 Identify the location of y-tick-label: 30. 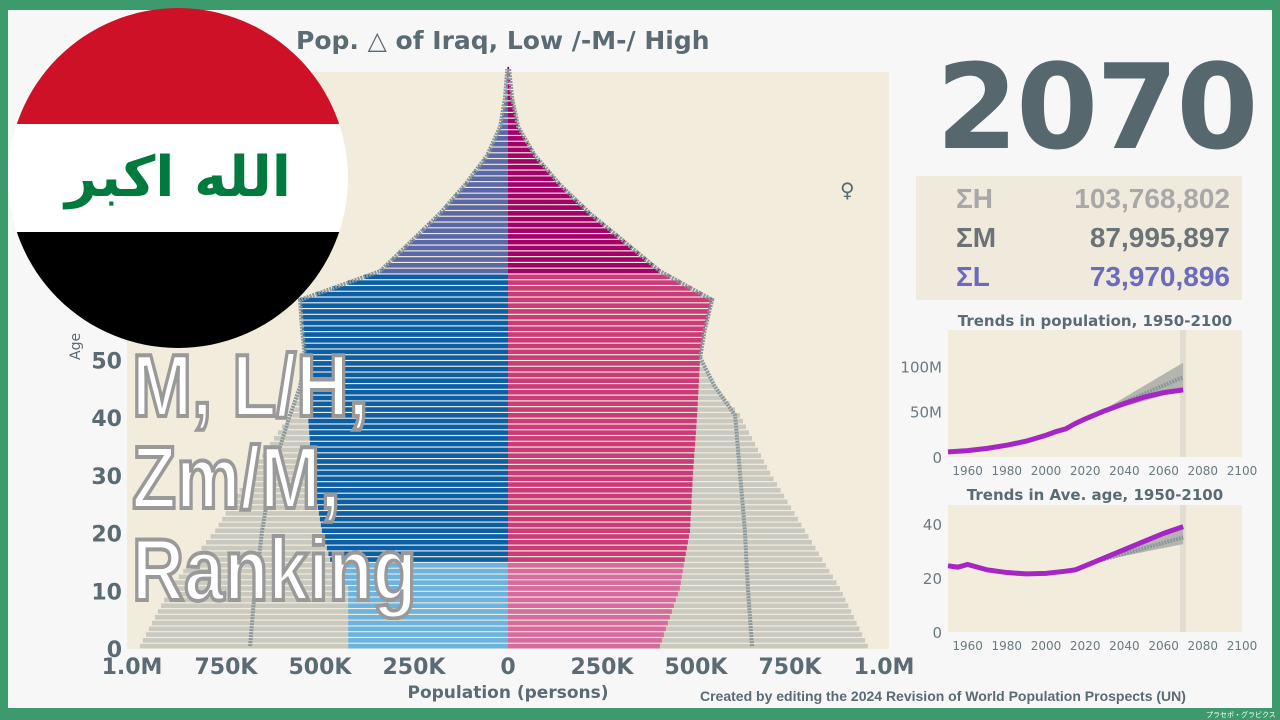
(106, 477).